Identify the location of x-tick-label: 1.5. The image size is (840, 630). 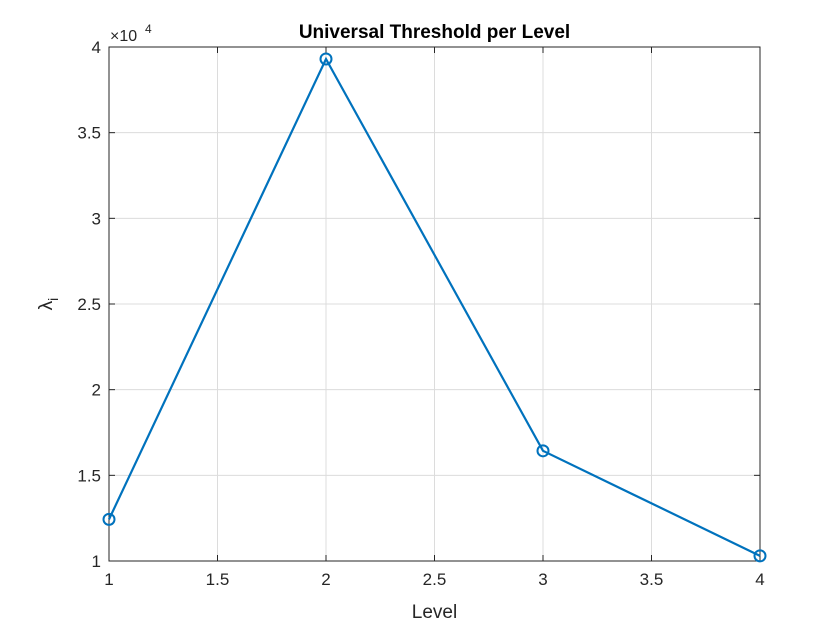
(218, 579).